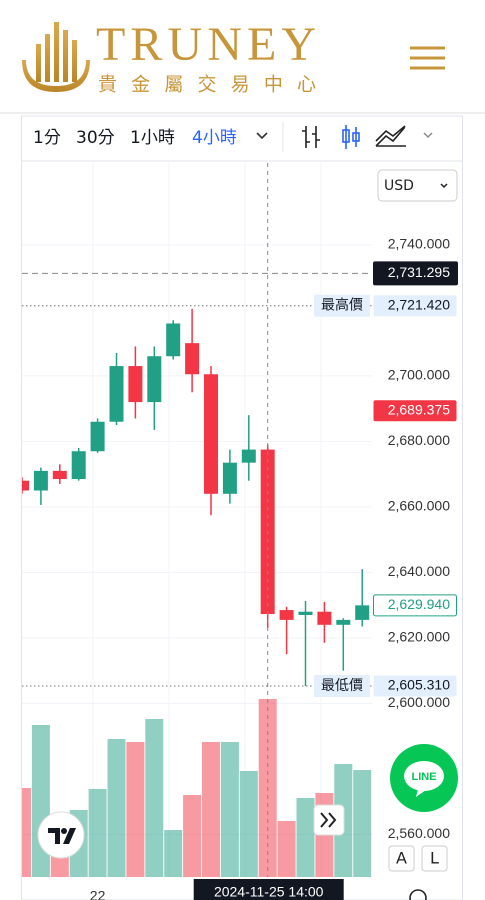  I want to click on currency: USD, so click(399, 186).